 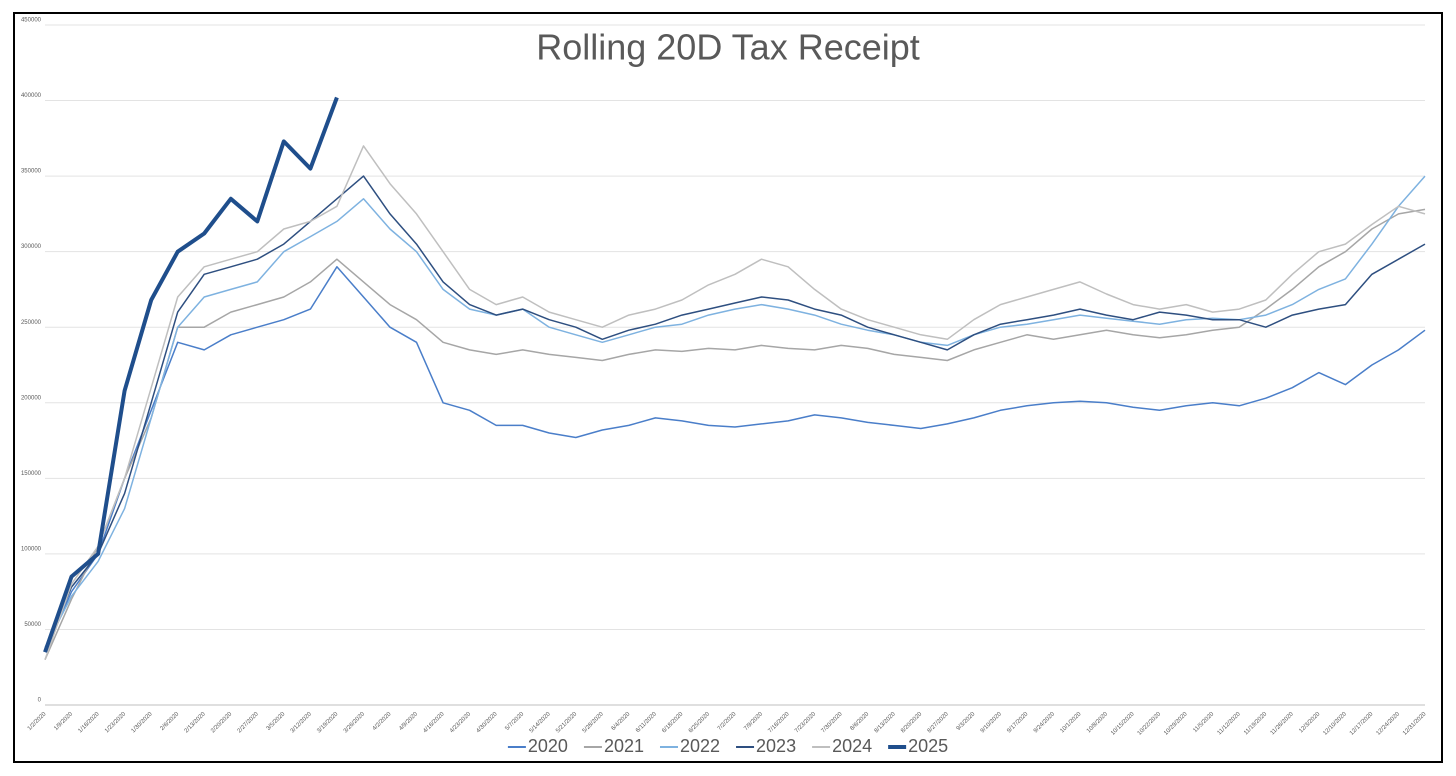 What do you see at coordinates (700, 746) in the screenshot?
I see `legend-label: 2022` at bounding box center [700, 746].